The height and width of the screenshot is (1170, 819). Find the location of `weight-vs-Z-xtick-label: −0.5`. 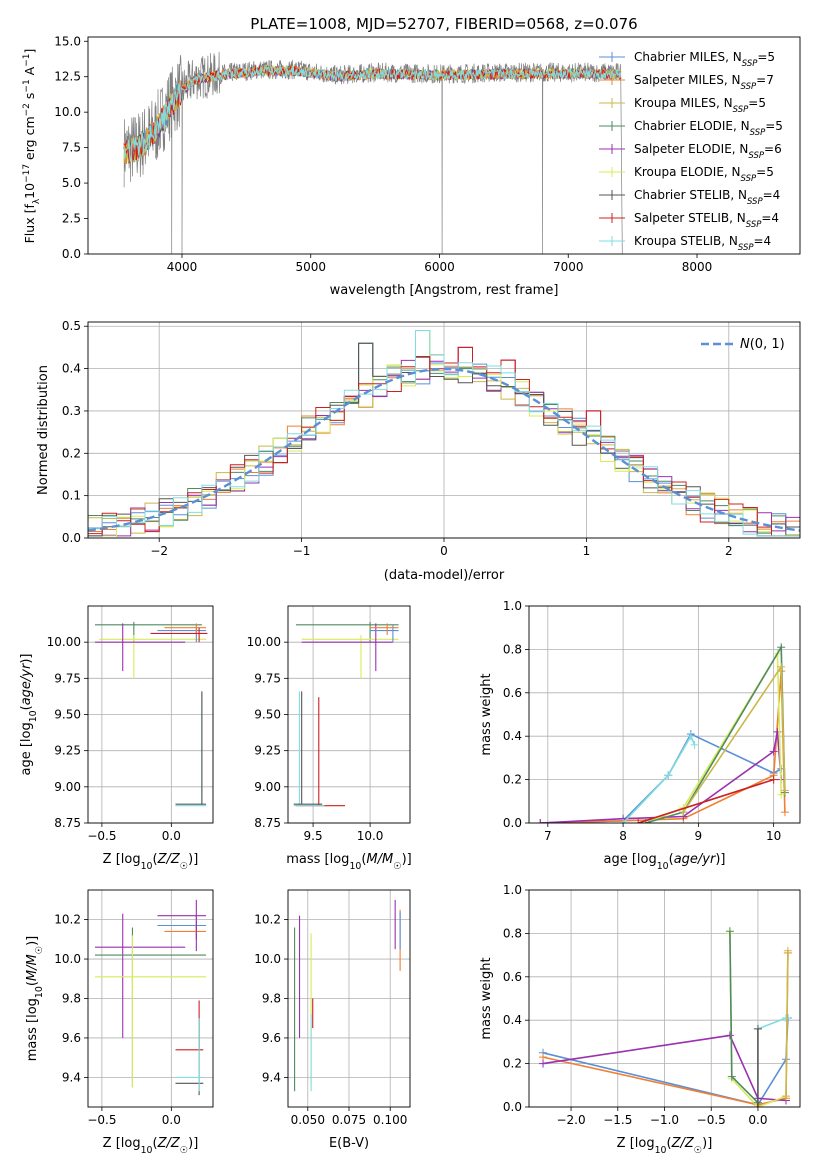

weight-vs-Z-xtick-label: −0.5 is located at coordinates (711, 1120).